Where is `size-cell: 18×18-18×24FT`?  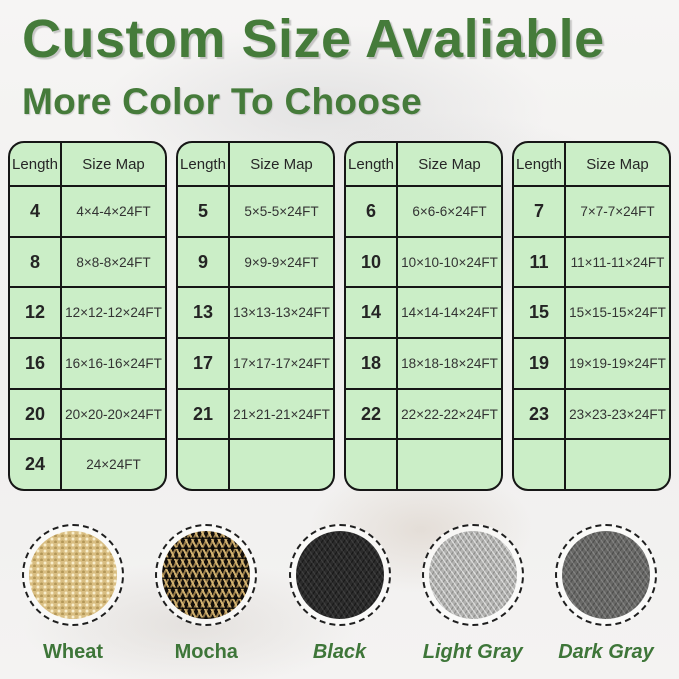 size-cell: 18×18-18×24FT is located at coordinates (449, 363).